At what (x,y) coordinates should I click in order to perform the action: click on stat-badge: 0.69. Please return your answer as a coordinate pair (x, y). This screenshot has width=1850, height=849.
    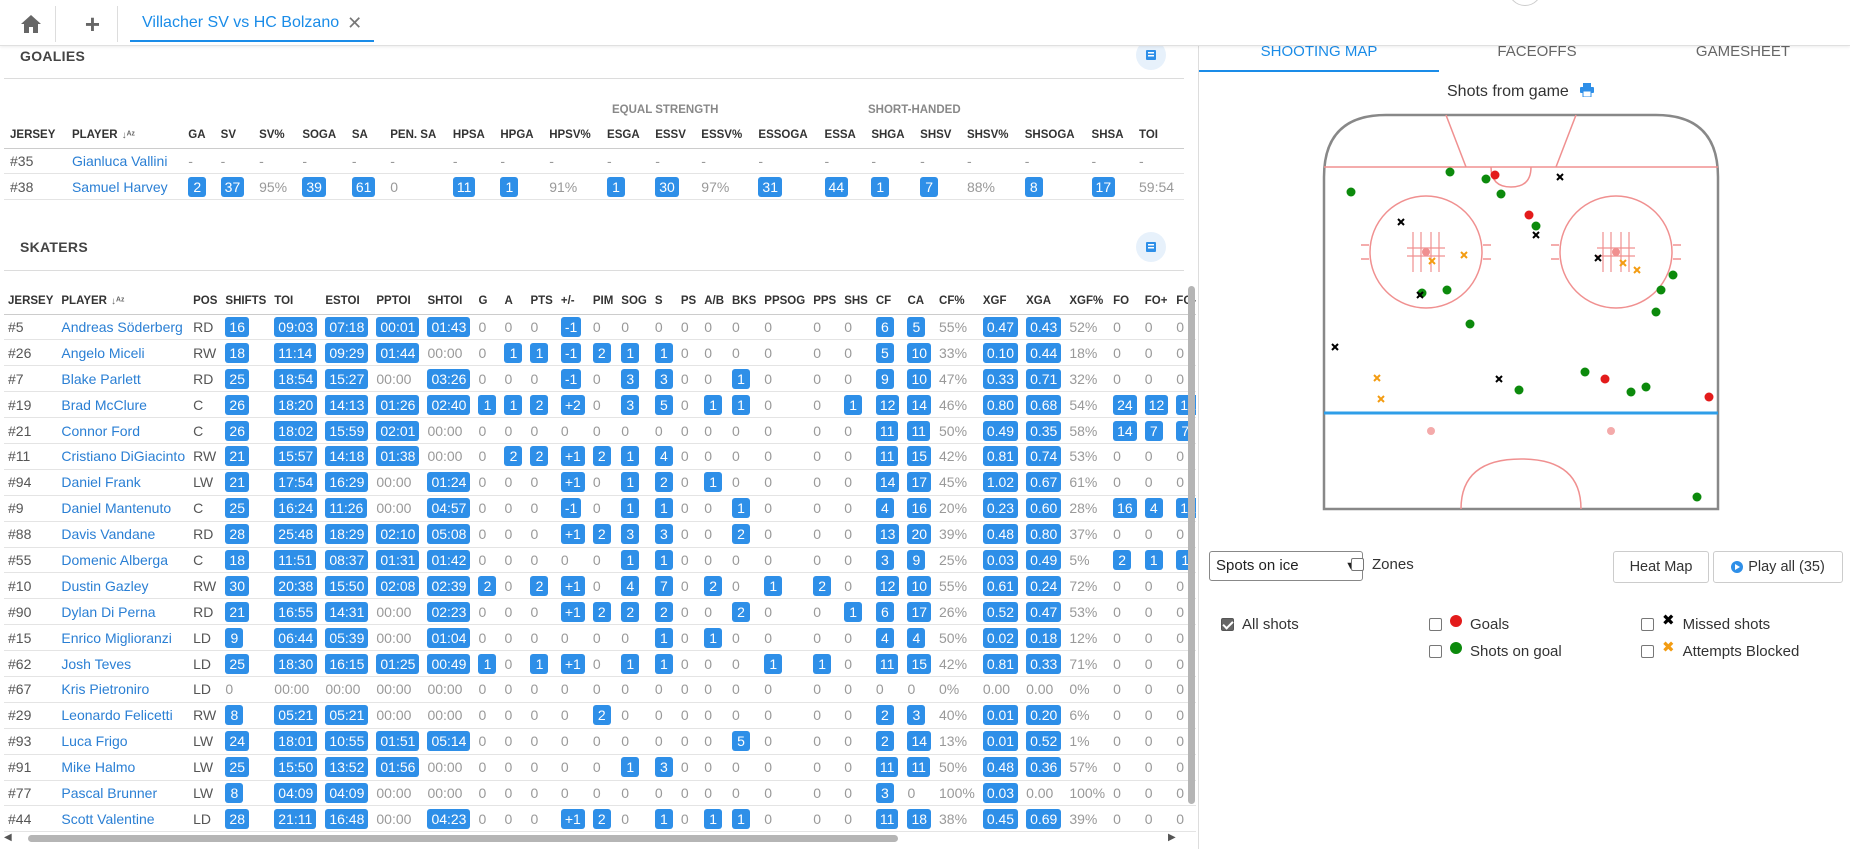
    Looking at the image, I should click on (1044, 818).